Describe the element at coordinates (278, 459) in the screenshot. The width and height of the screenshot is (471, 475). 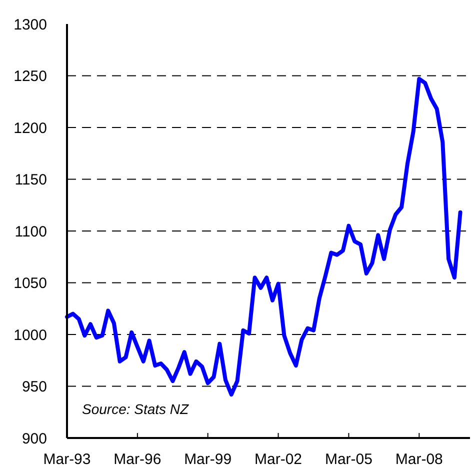
I see `x-tick-label: Mar-02` at that location.